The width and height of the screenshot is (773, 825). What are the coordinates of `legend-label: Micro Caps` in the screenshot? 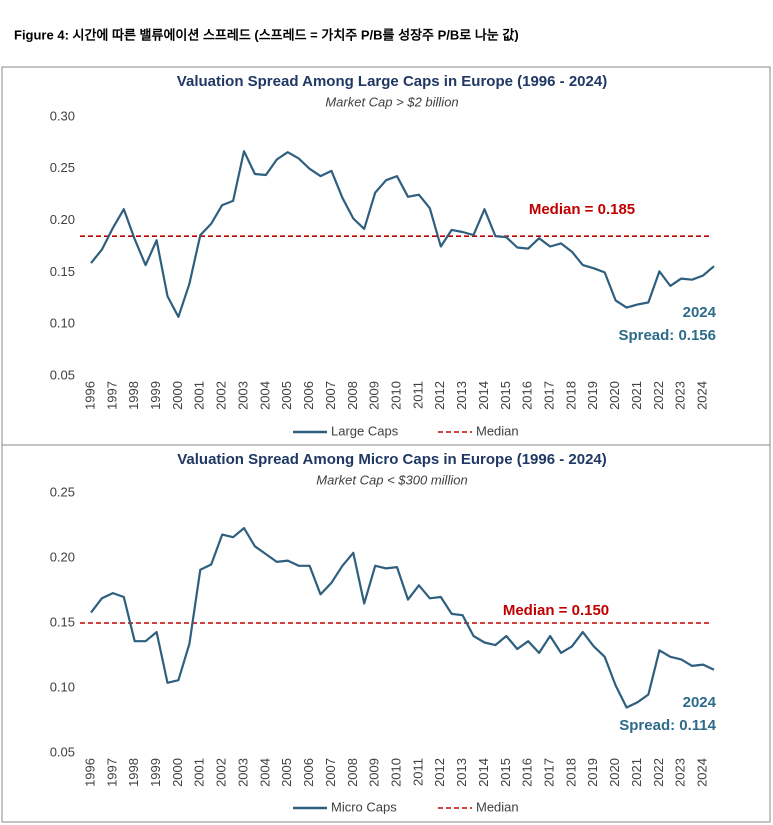 It's located at (364, 806).